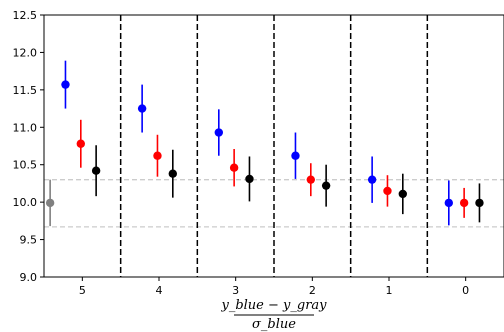  I want to click on data-point-s0-c4, so click(372, 179).